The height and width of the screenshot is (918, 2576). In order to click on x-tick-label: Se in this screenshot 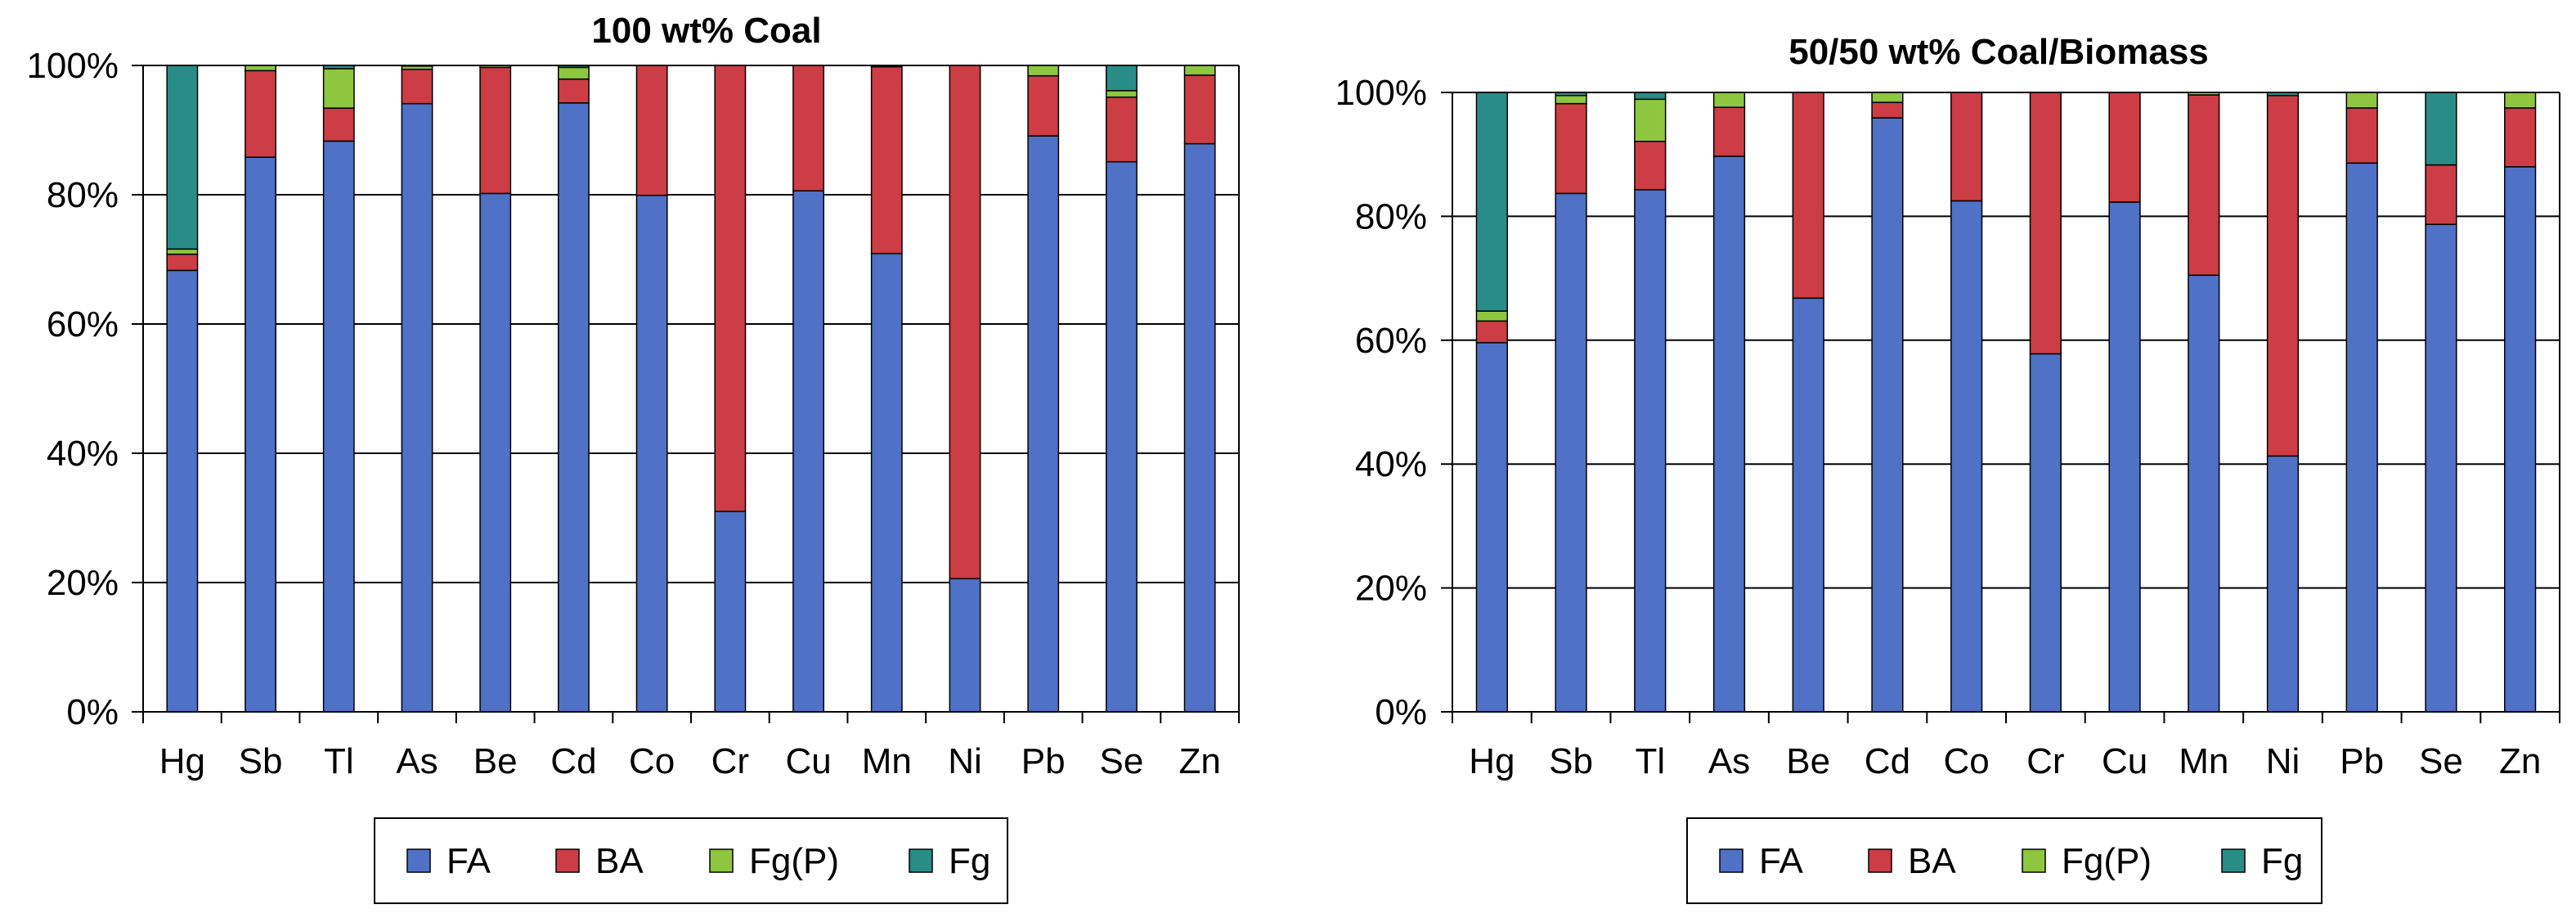, I will do `click(2441, 761)`.